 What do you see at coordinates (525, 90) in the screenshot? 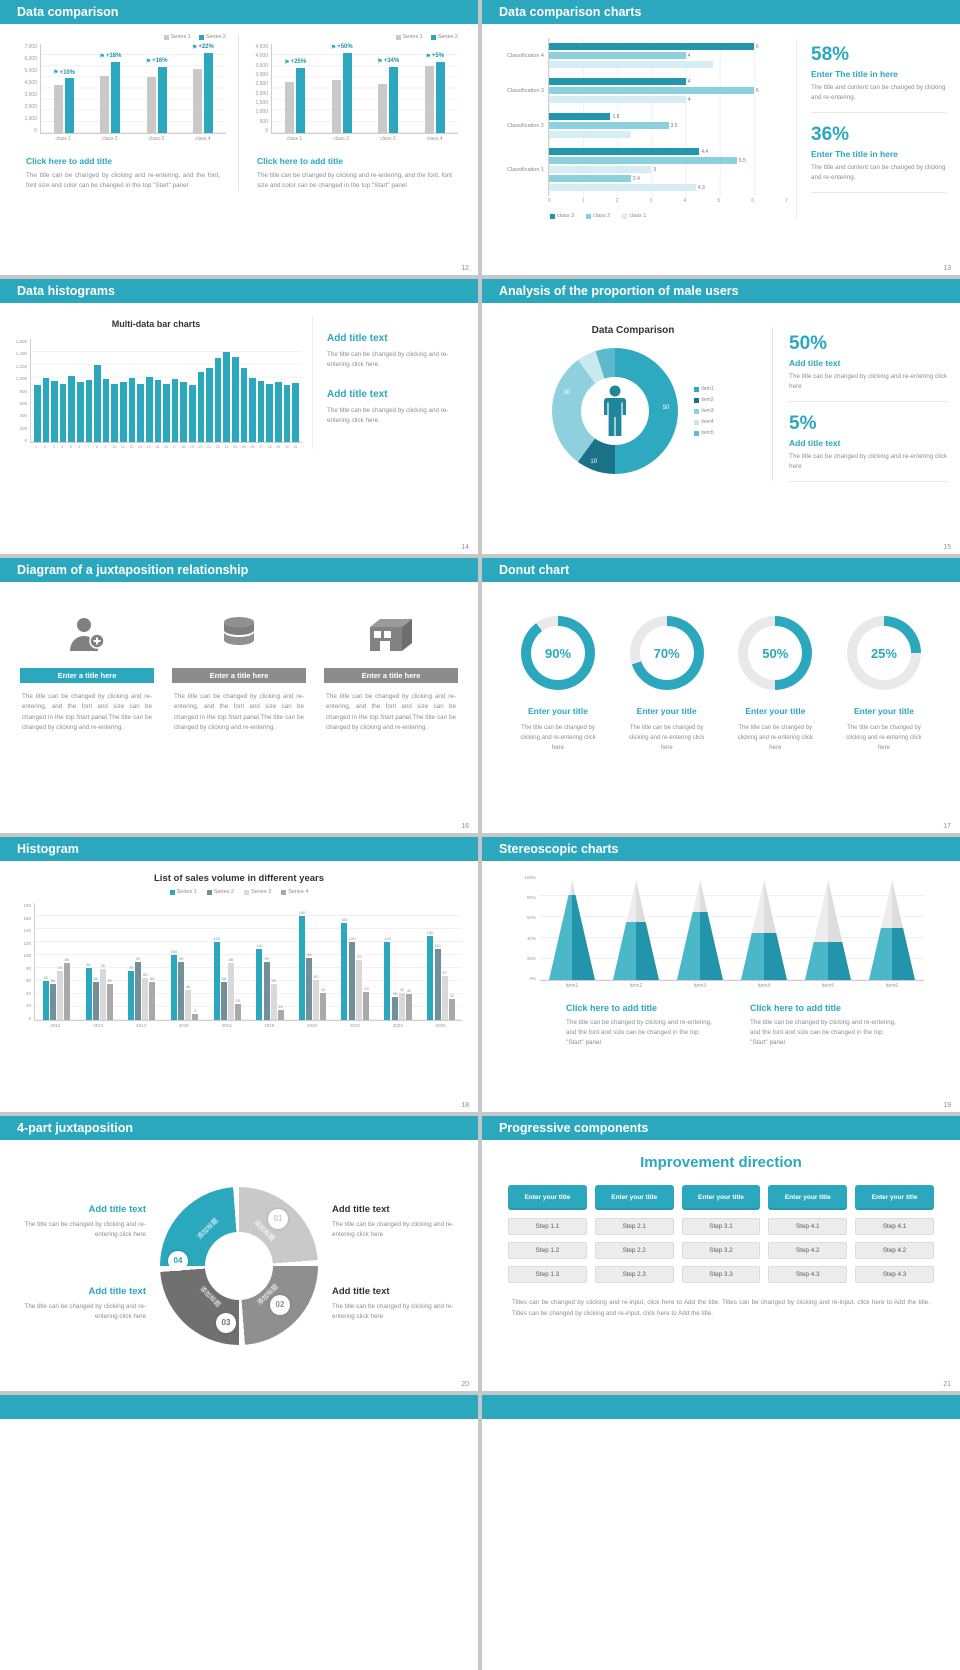
I see `category-label: Classification 3` at bounding box center [525, 90].